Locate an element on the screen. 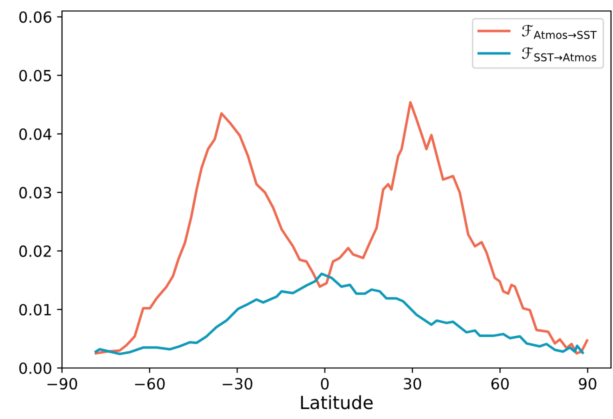 The width and height of the screenshot is (613, 419). x-tick-label: 30 is located at coordinates (413, 384).